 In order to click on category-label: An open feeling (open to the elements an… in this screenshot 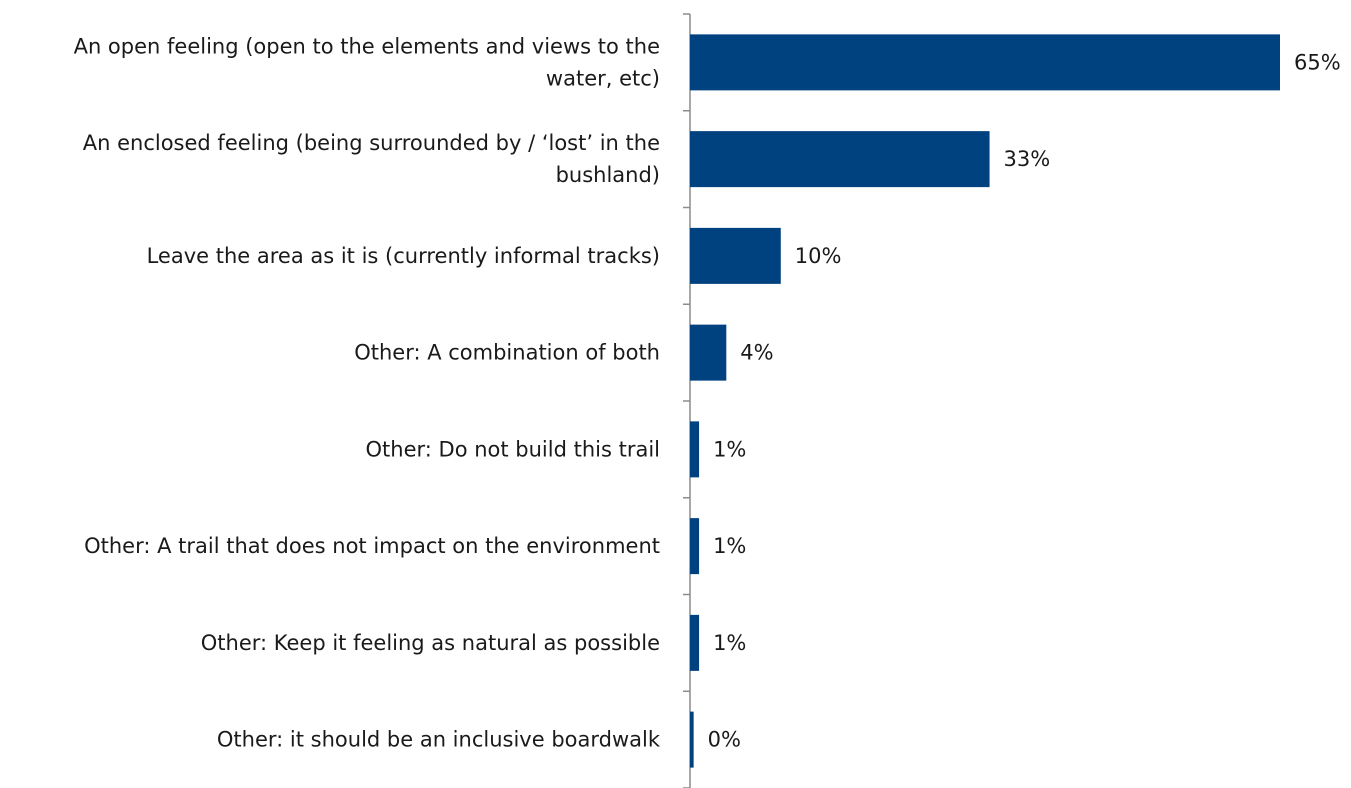, I will do `click(367, 62)`.